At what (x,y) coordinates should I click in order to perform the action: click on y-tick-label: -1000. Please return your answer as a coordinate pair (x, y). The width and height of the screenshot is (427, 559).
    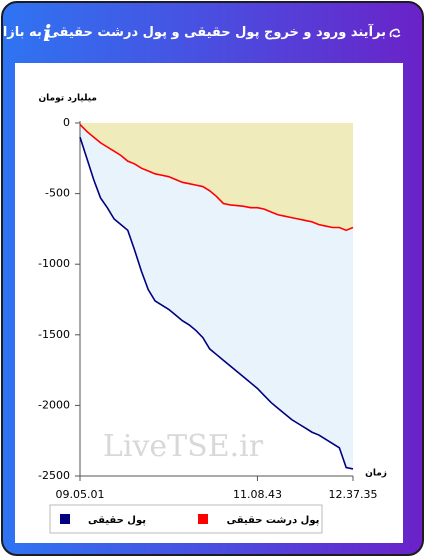
    Looking at the image, I should click on (54, 263).